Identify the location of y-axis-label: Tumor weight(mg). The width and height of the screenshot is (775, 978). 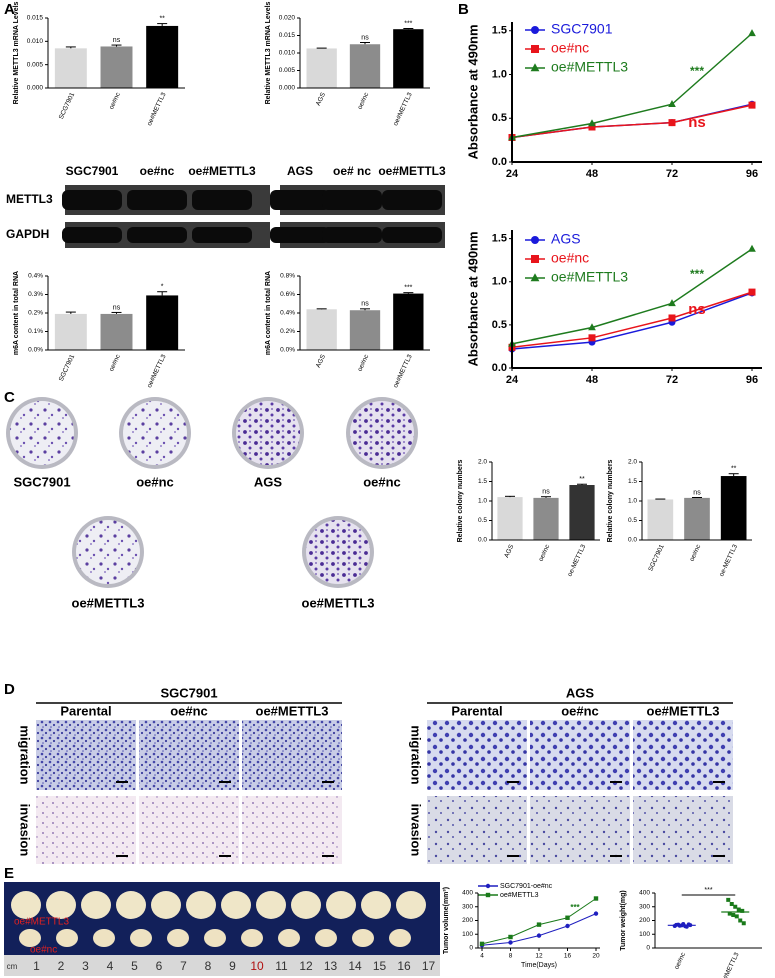
(623, 920).